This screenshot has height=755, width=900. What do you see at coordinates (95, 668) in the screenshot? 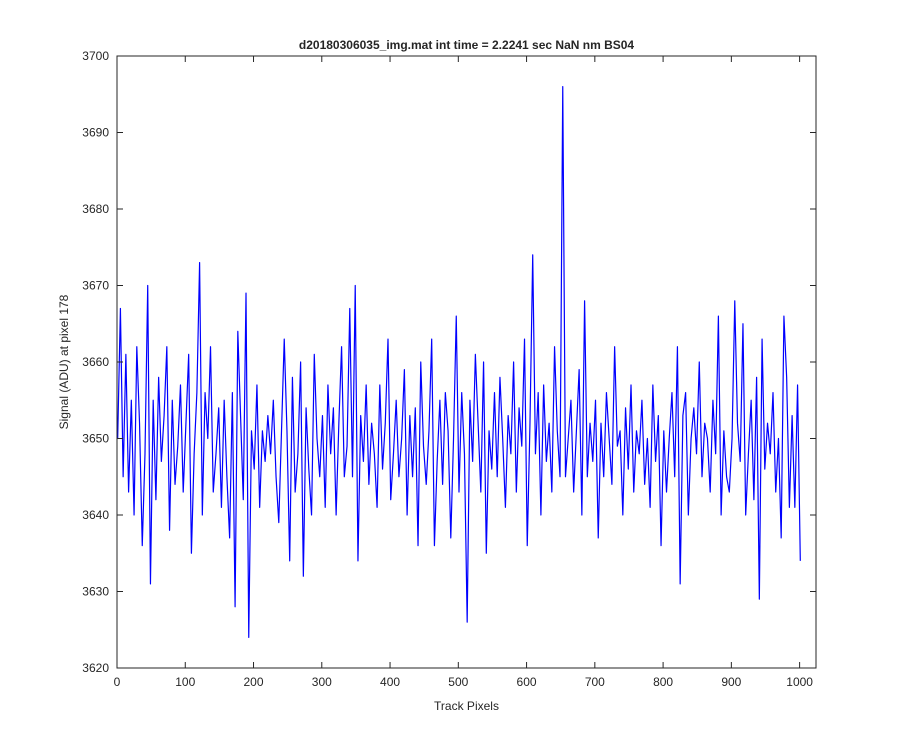
I see `y-tick-label: 3620` at bounding box center [95, 668].